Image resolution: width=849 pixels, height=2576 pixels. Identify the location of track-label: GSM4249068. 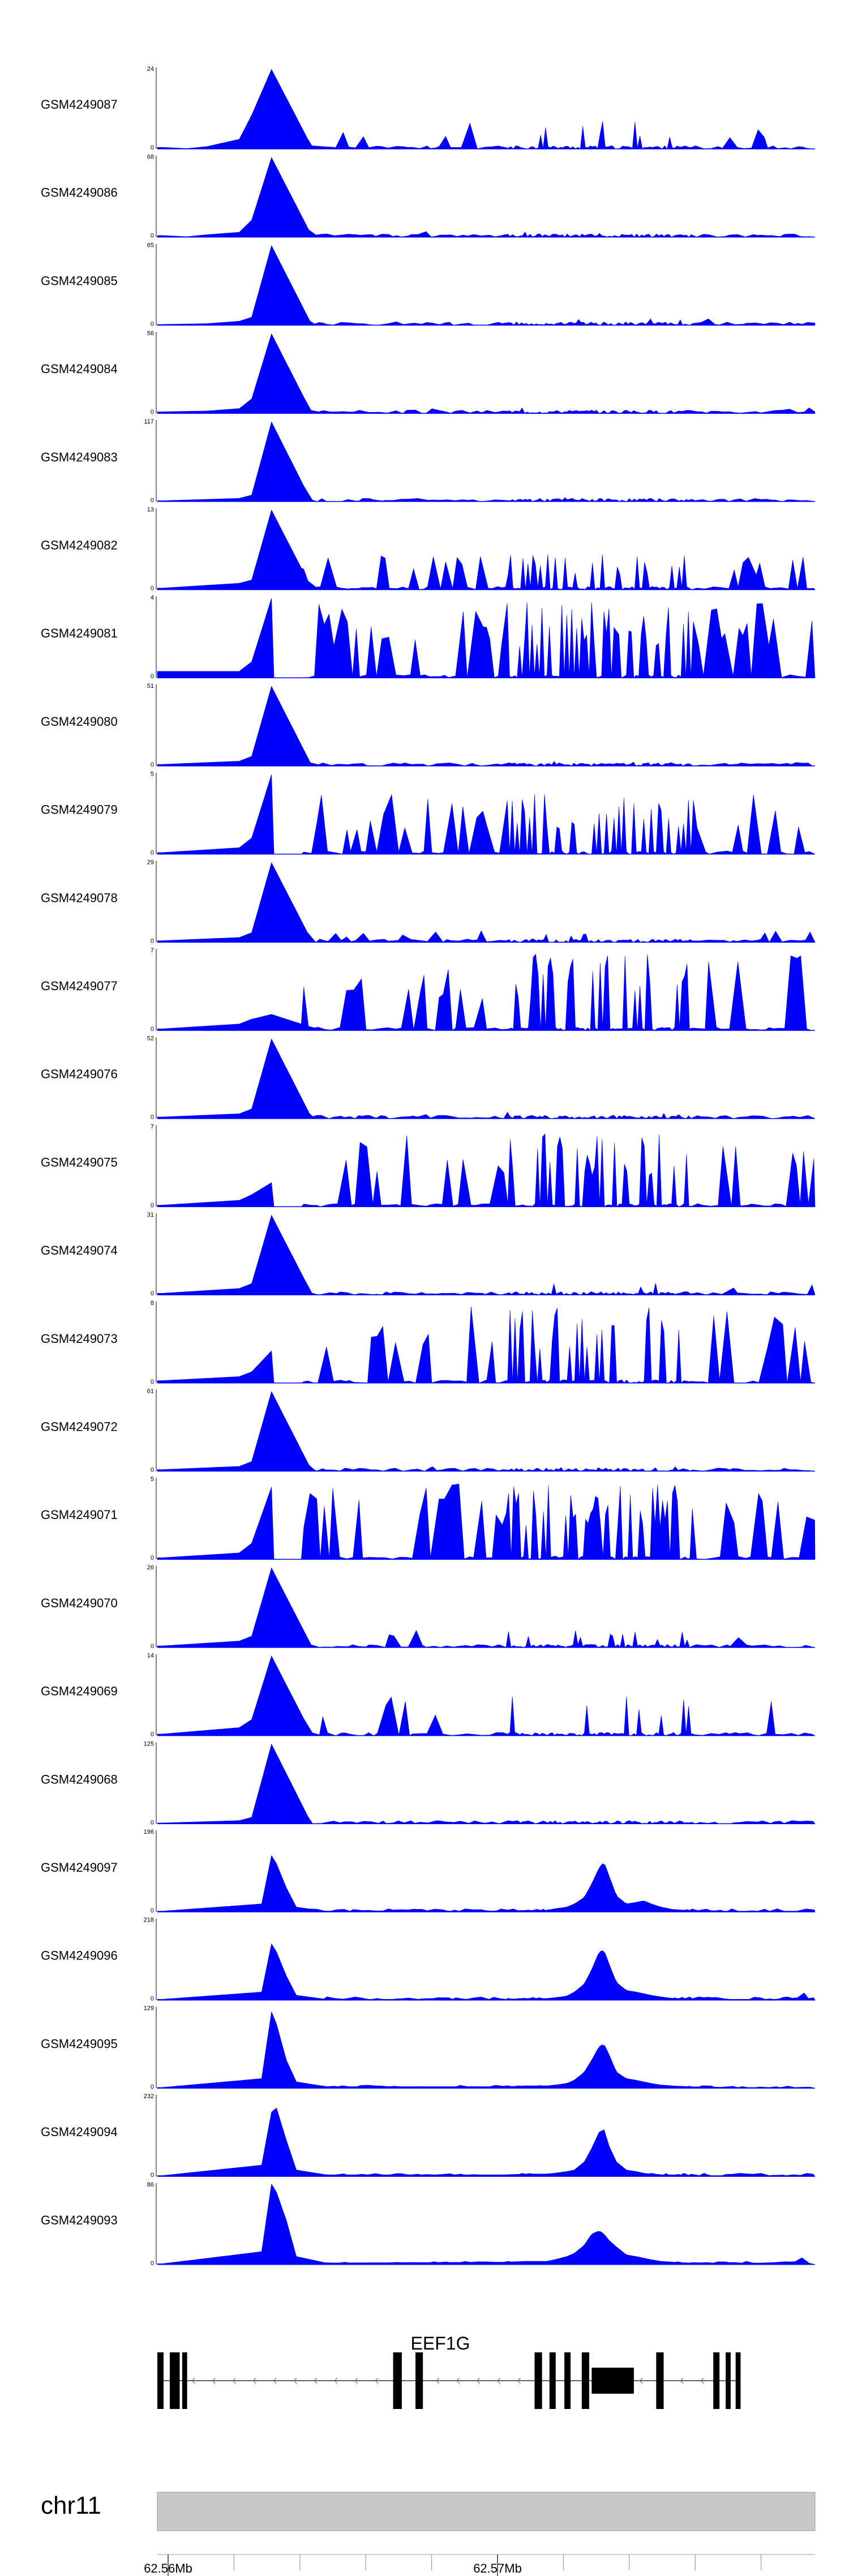
(79, 1779).